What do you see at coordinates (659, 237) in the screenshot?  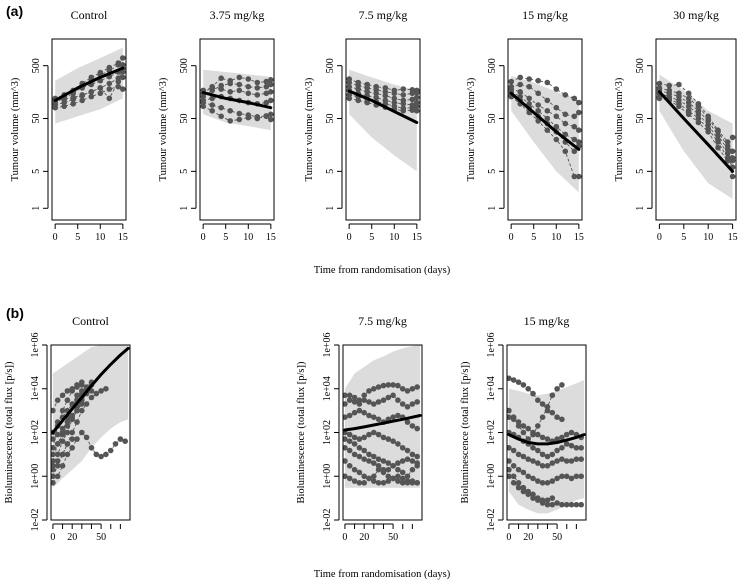 I see `x-tick-label: 0` at bounding box center [659, 237].